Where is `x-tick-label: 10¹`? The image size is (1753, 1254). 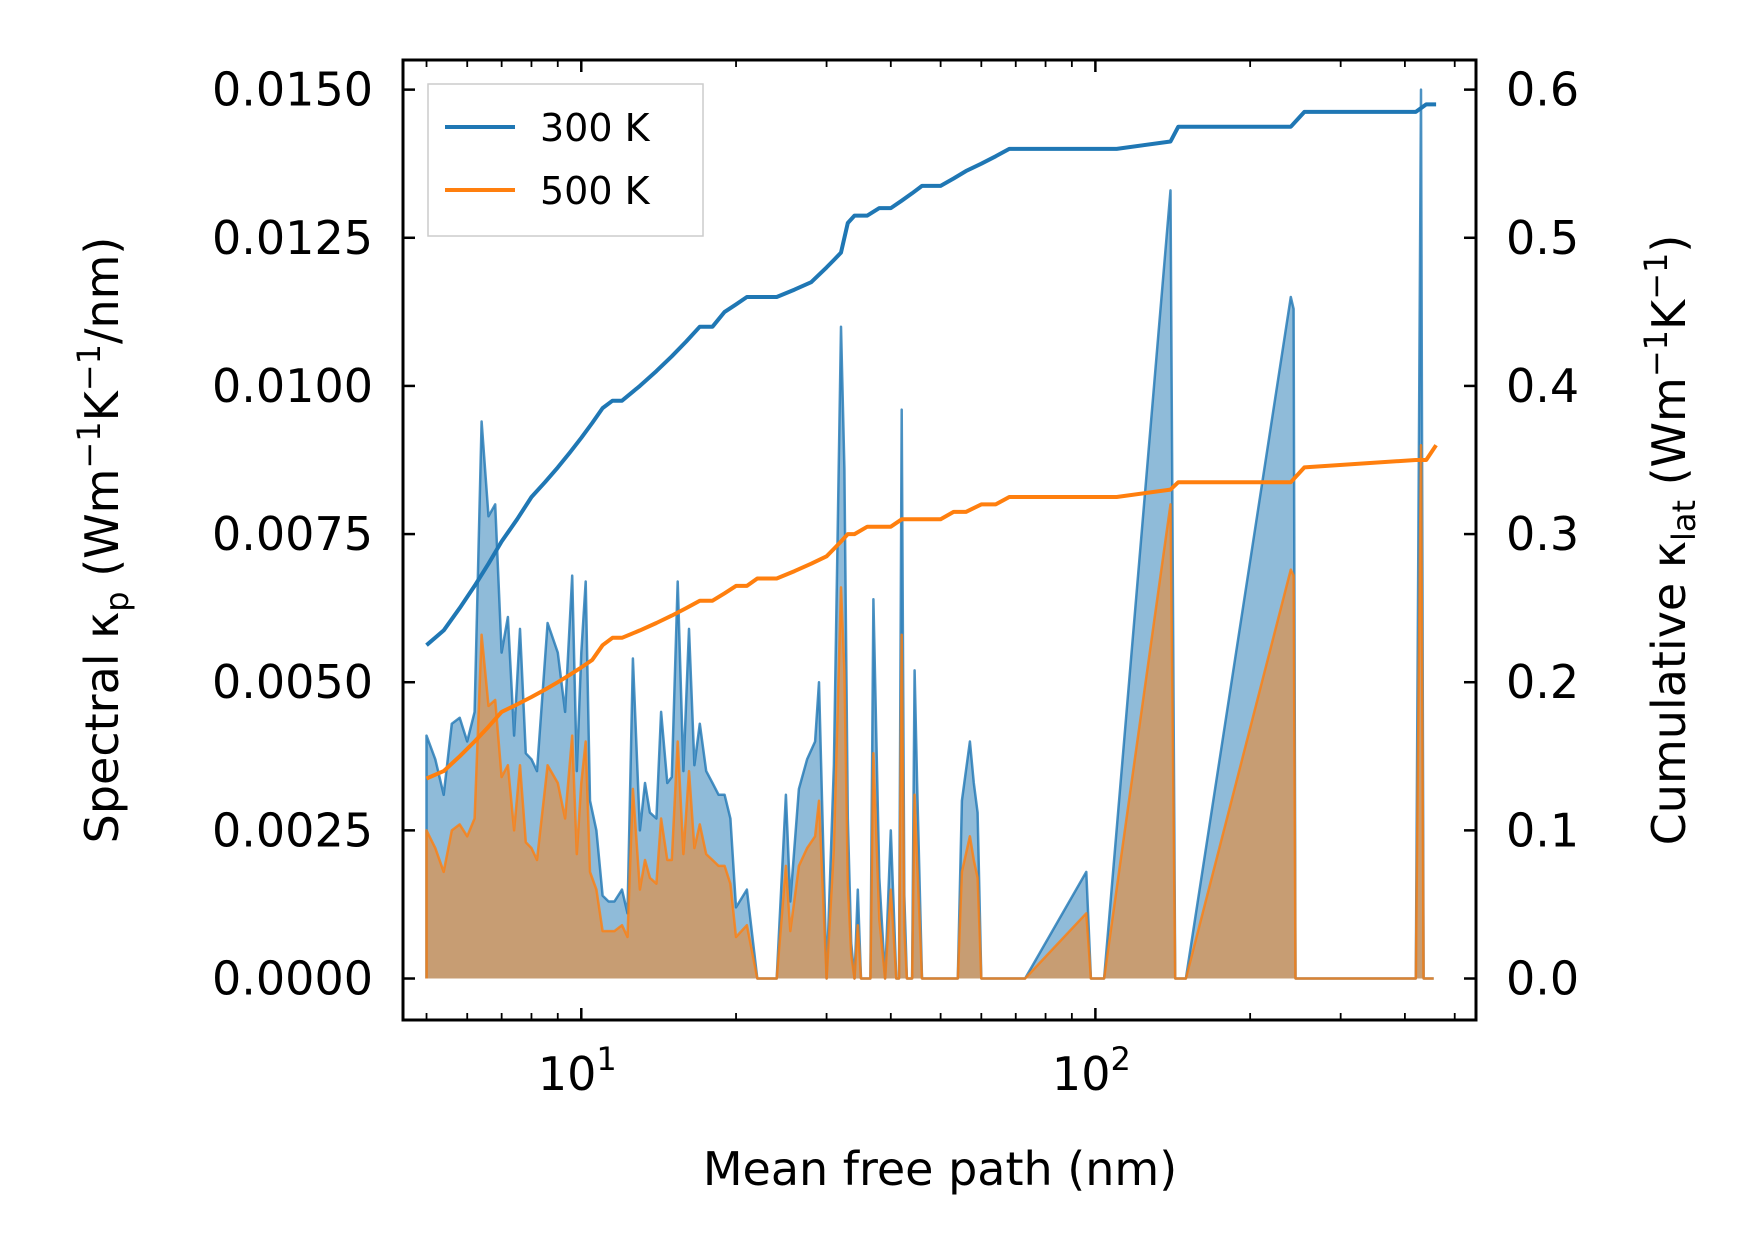 x-tick-label: 10¹ is located at coordinates (577, 1070).